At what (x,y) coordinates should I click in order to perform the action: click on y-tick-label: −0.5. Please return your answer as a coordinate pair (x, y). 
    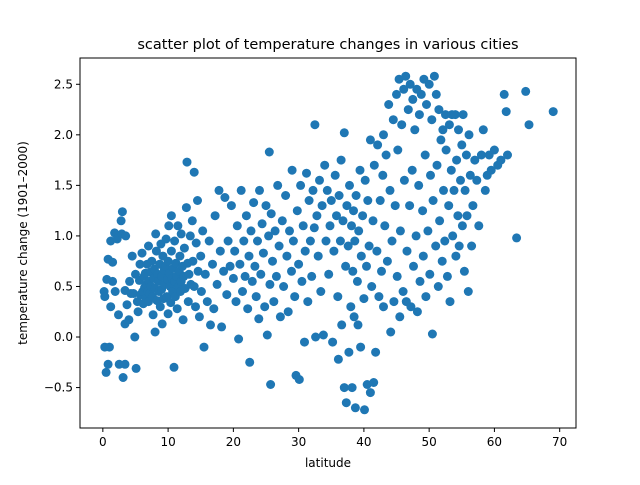
    Looking at the image, I should click on (58, 388).